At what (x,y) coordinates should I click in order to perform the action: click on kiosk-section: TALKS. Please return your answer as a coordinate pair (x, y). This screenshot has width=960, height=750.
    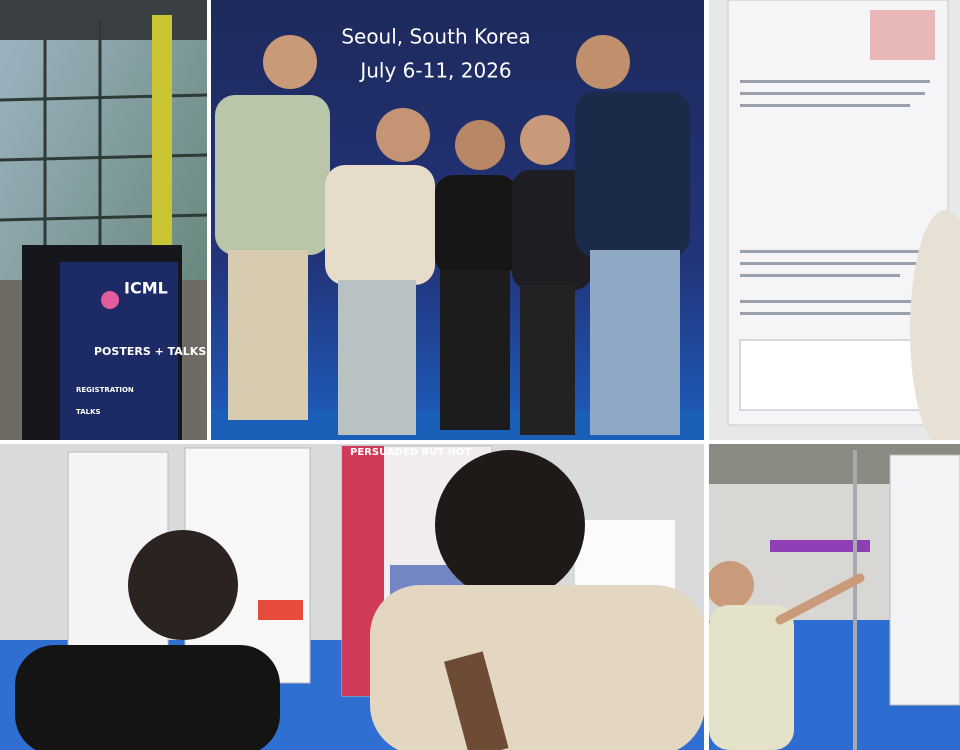
    Looking at the image, I should click on (88, 412).